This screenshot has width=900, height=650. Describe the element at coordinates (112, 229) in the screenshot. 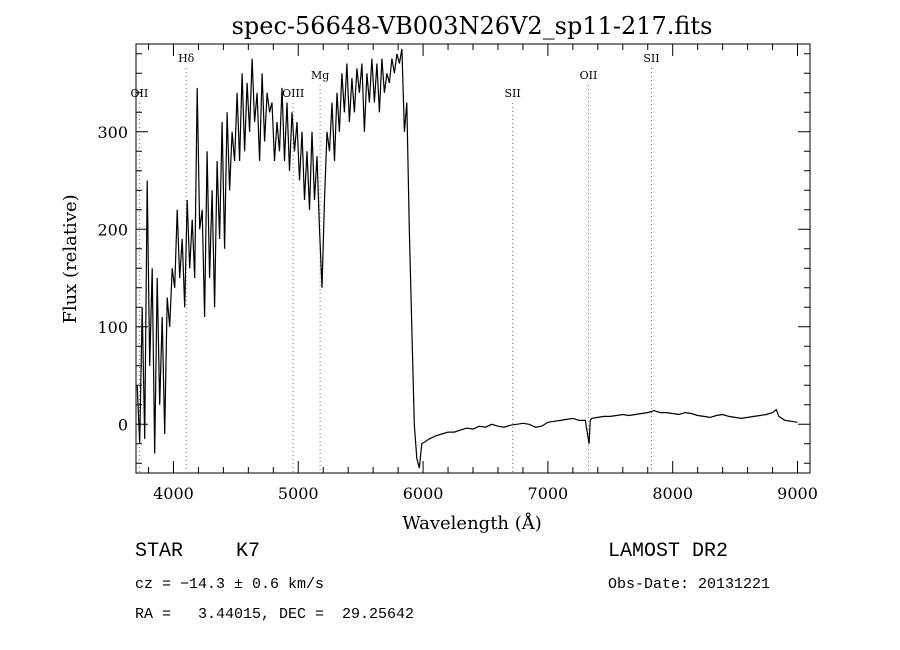

I see `y-tick-label: 200` at that location.